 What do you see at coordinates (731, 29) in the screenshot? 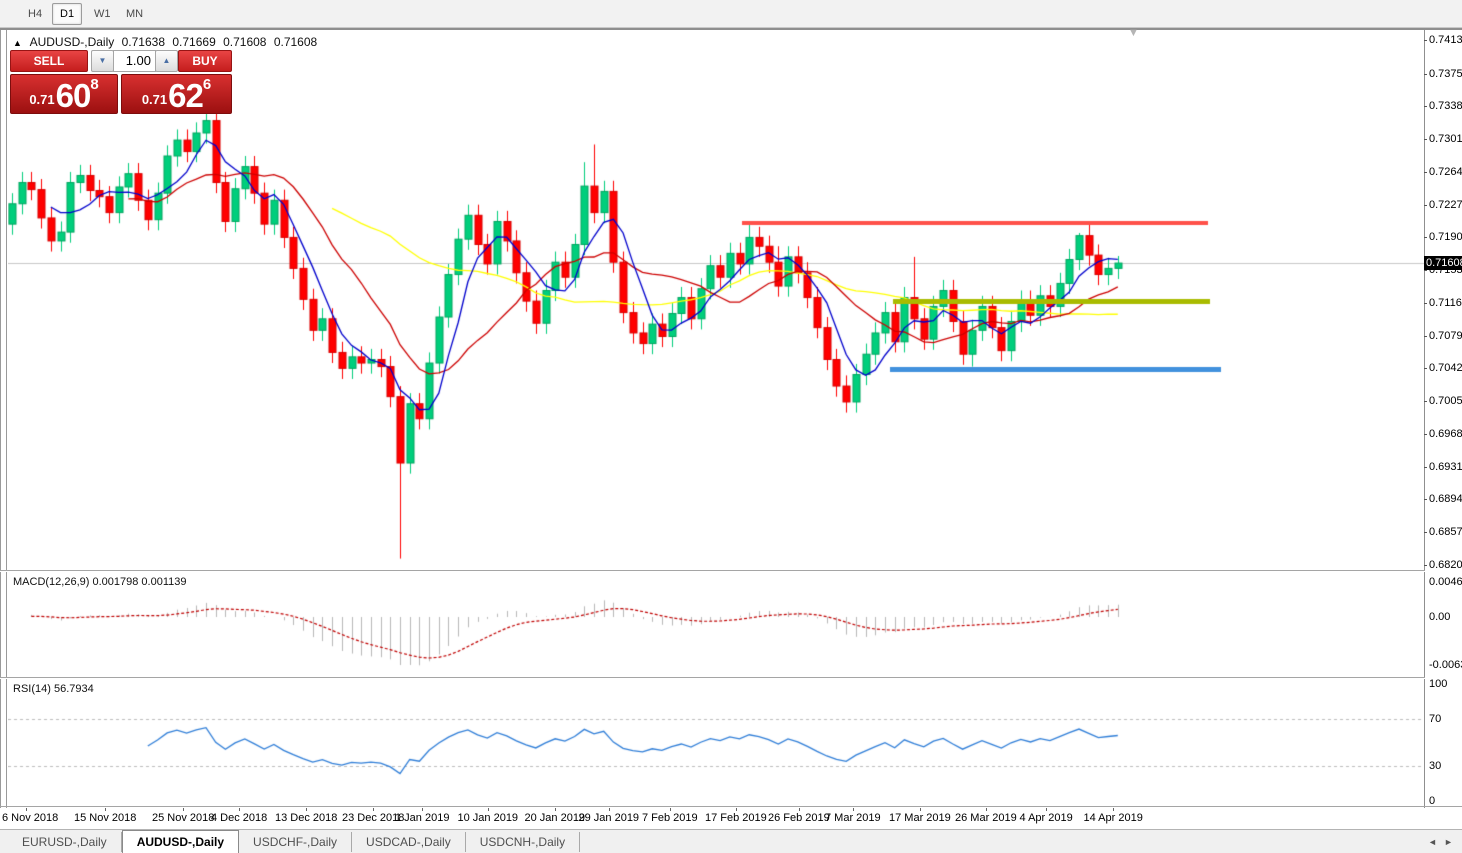
I see `window-border-top` at bounding box center [731, 29].